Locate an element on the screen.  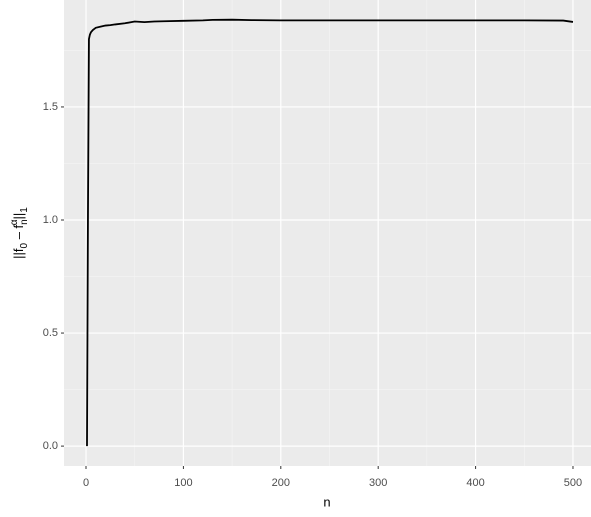
x-tick-label: 500 is located at coordinates (573, 483).